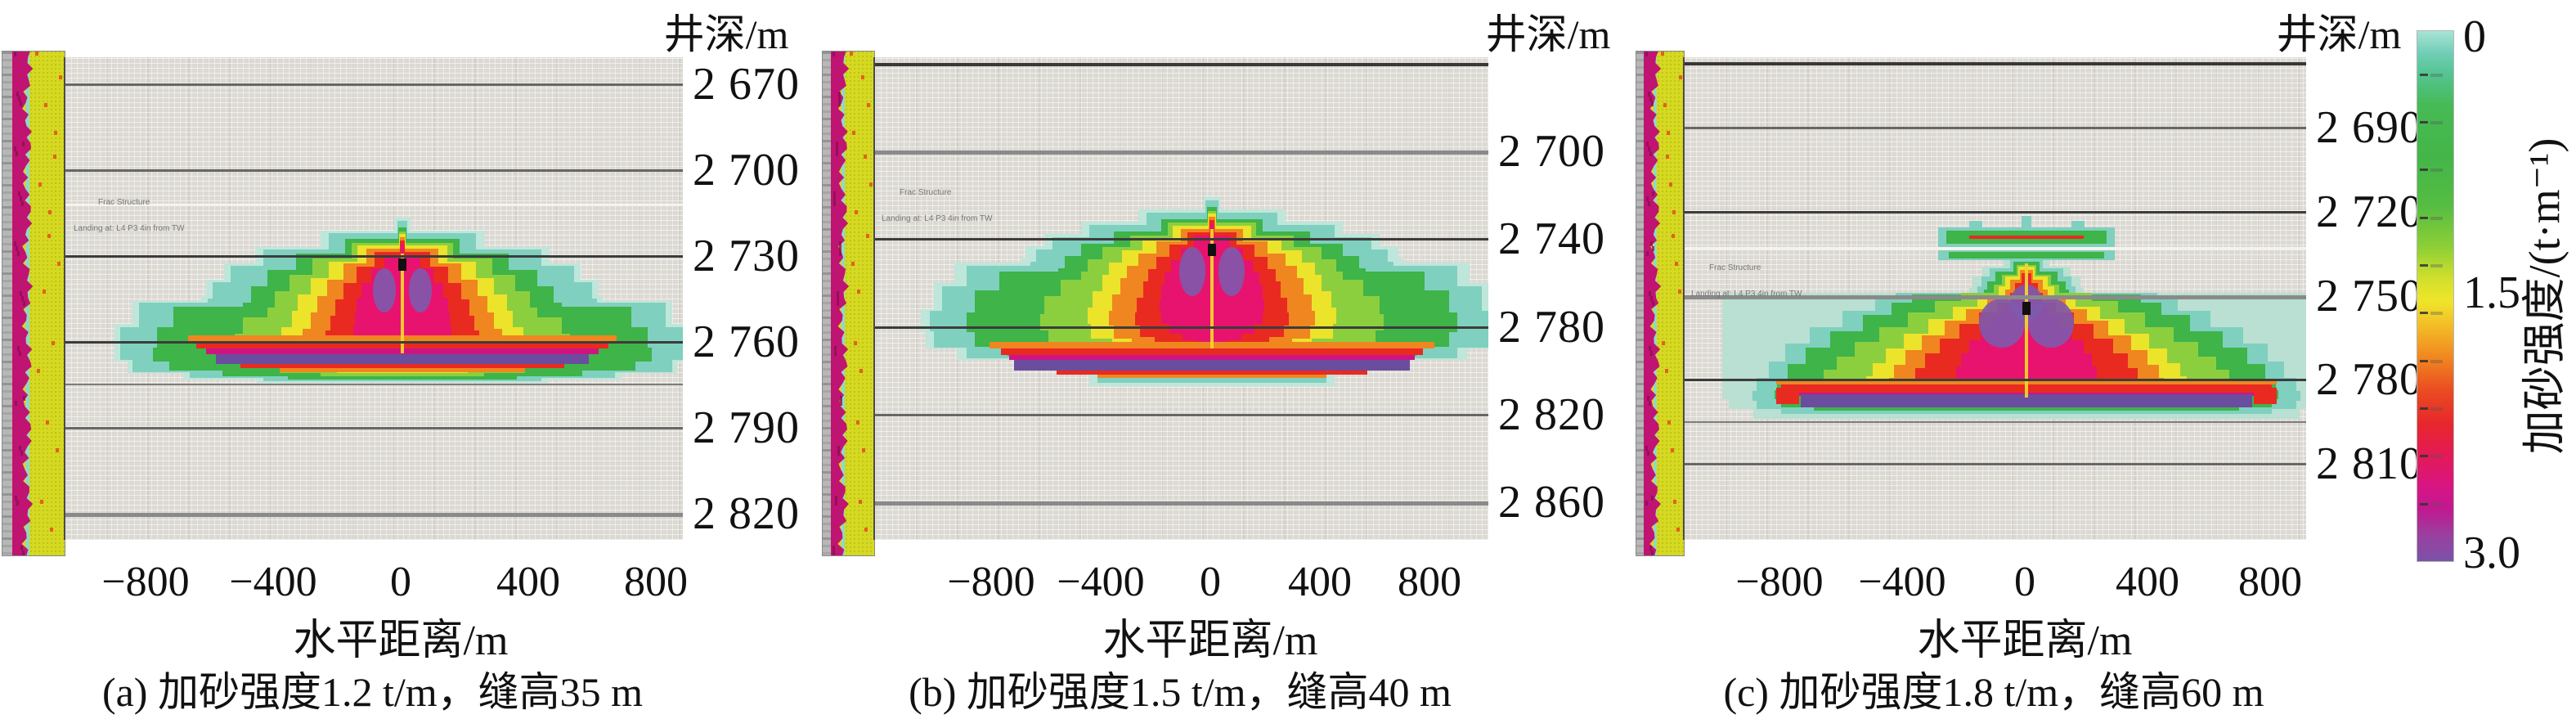  I want to click on depth-label: 2 860, so click(1551, 502).